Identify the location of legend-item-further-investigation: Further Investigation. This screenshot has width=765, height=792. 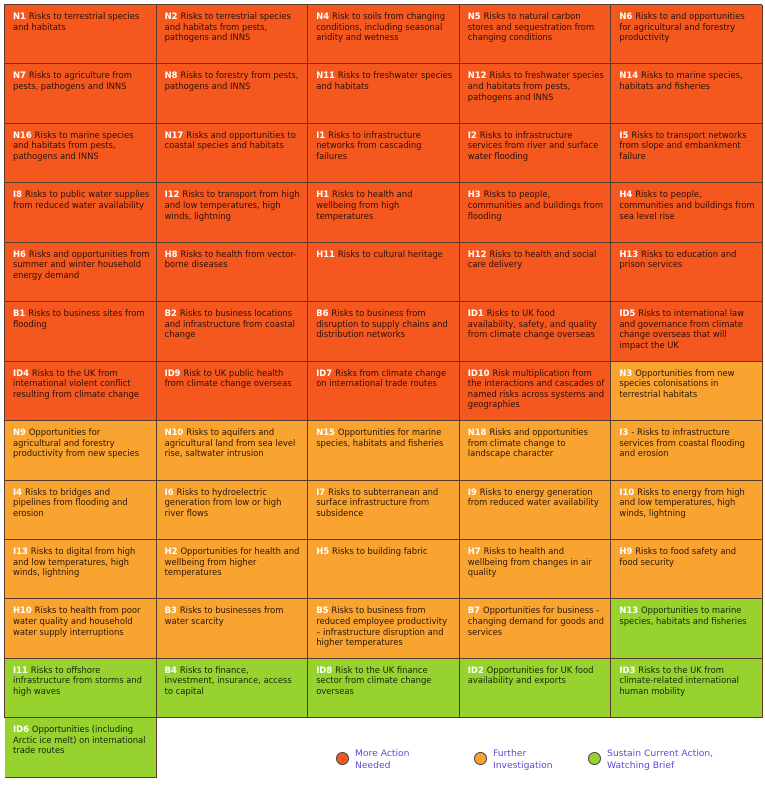
(519, 759).